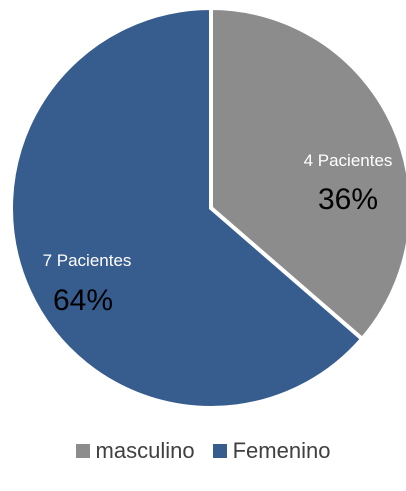 This screenshot has height=491, width=406. Describe the element at coordinates (83, 300) in the screenshot. I see `slice-percent-label-femenino: 64%` at that location.